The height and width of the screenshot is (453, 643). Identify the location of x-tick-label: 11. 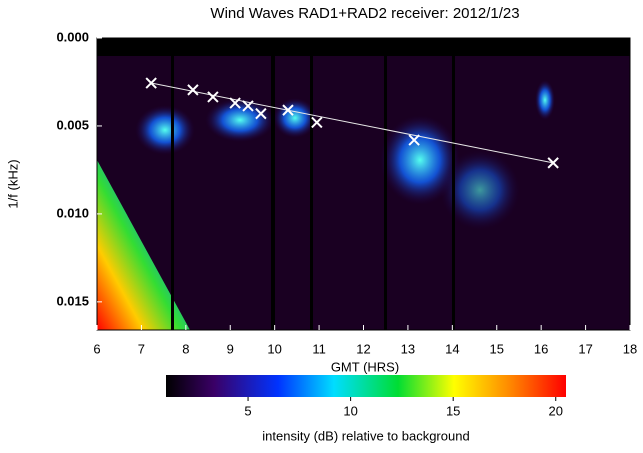
(319, 348).